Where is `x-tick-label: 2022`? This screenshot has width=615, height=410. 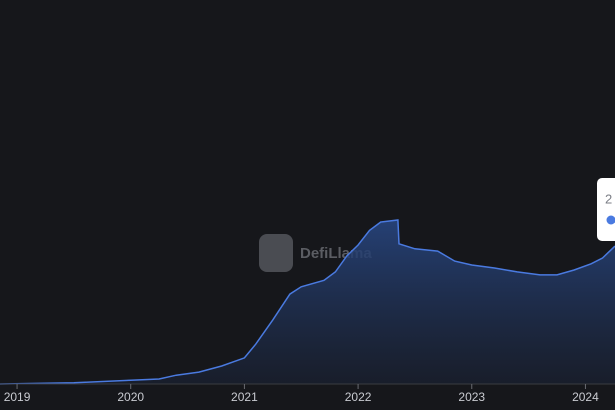 x-tick-label: 2022 is located at coordinates (358, 397).